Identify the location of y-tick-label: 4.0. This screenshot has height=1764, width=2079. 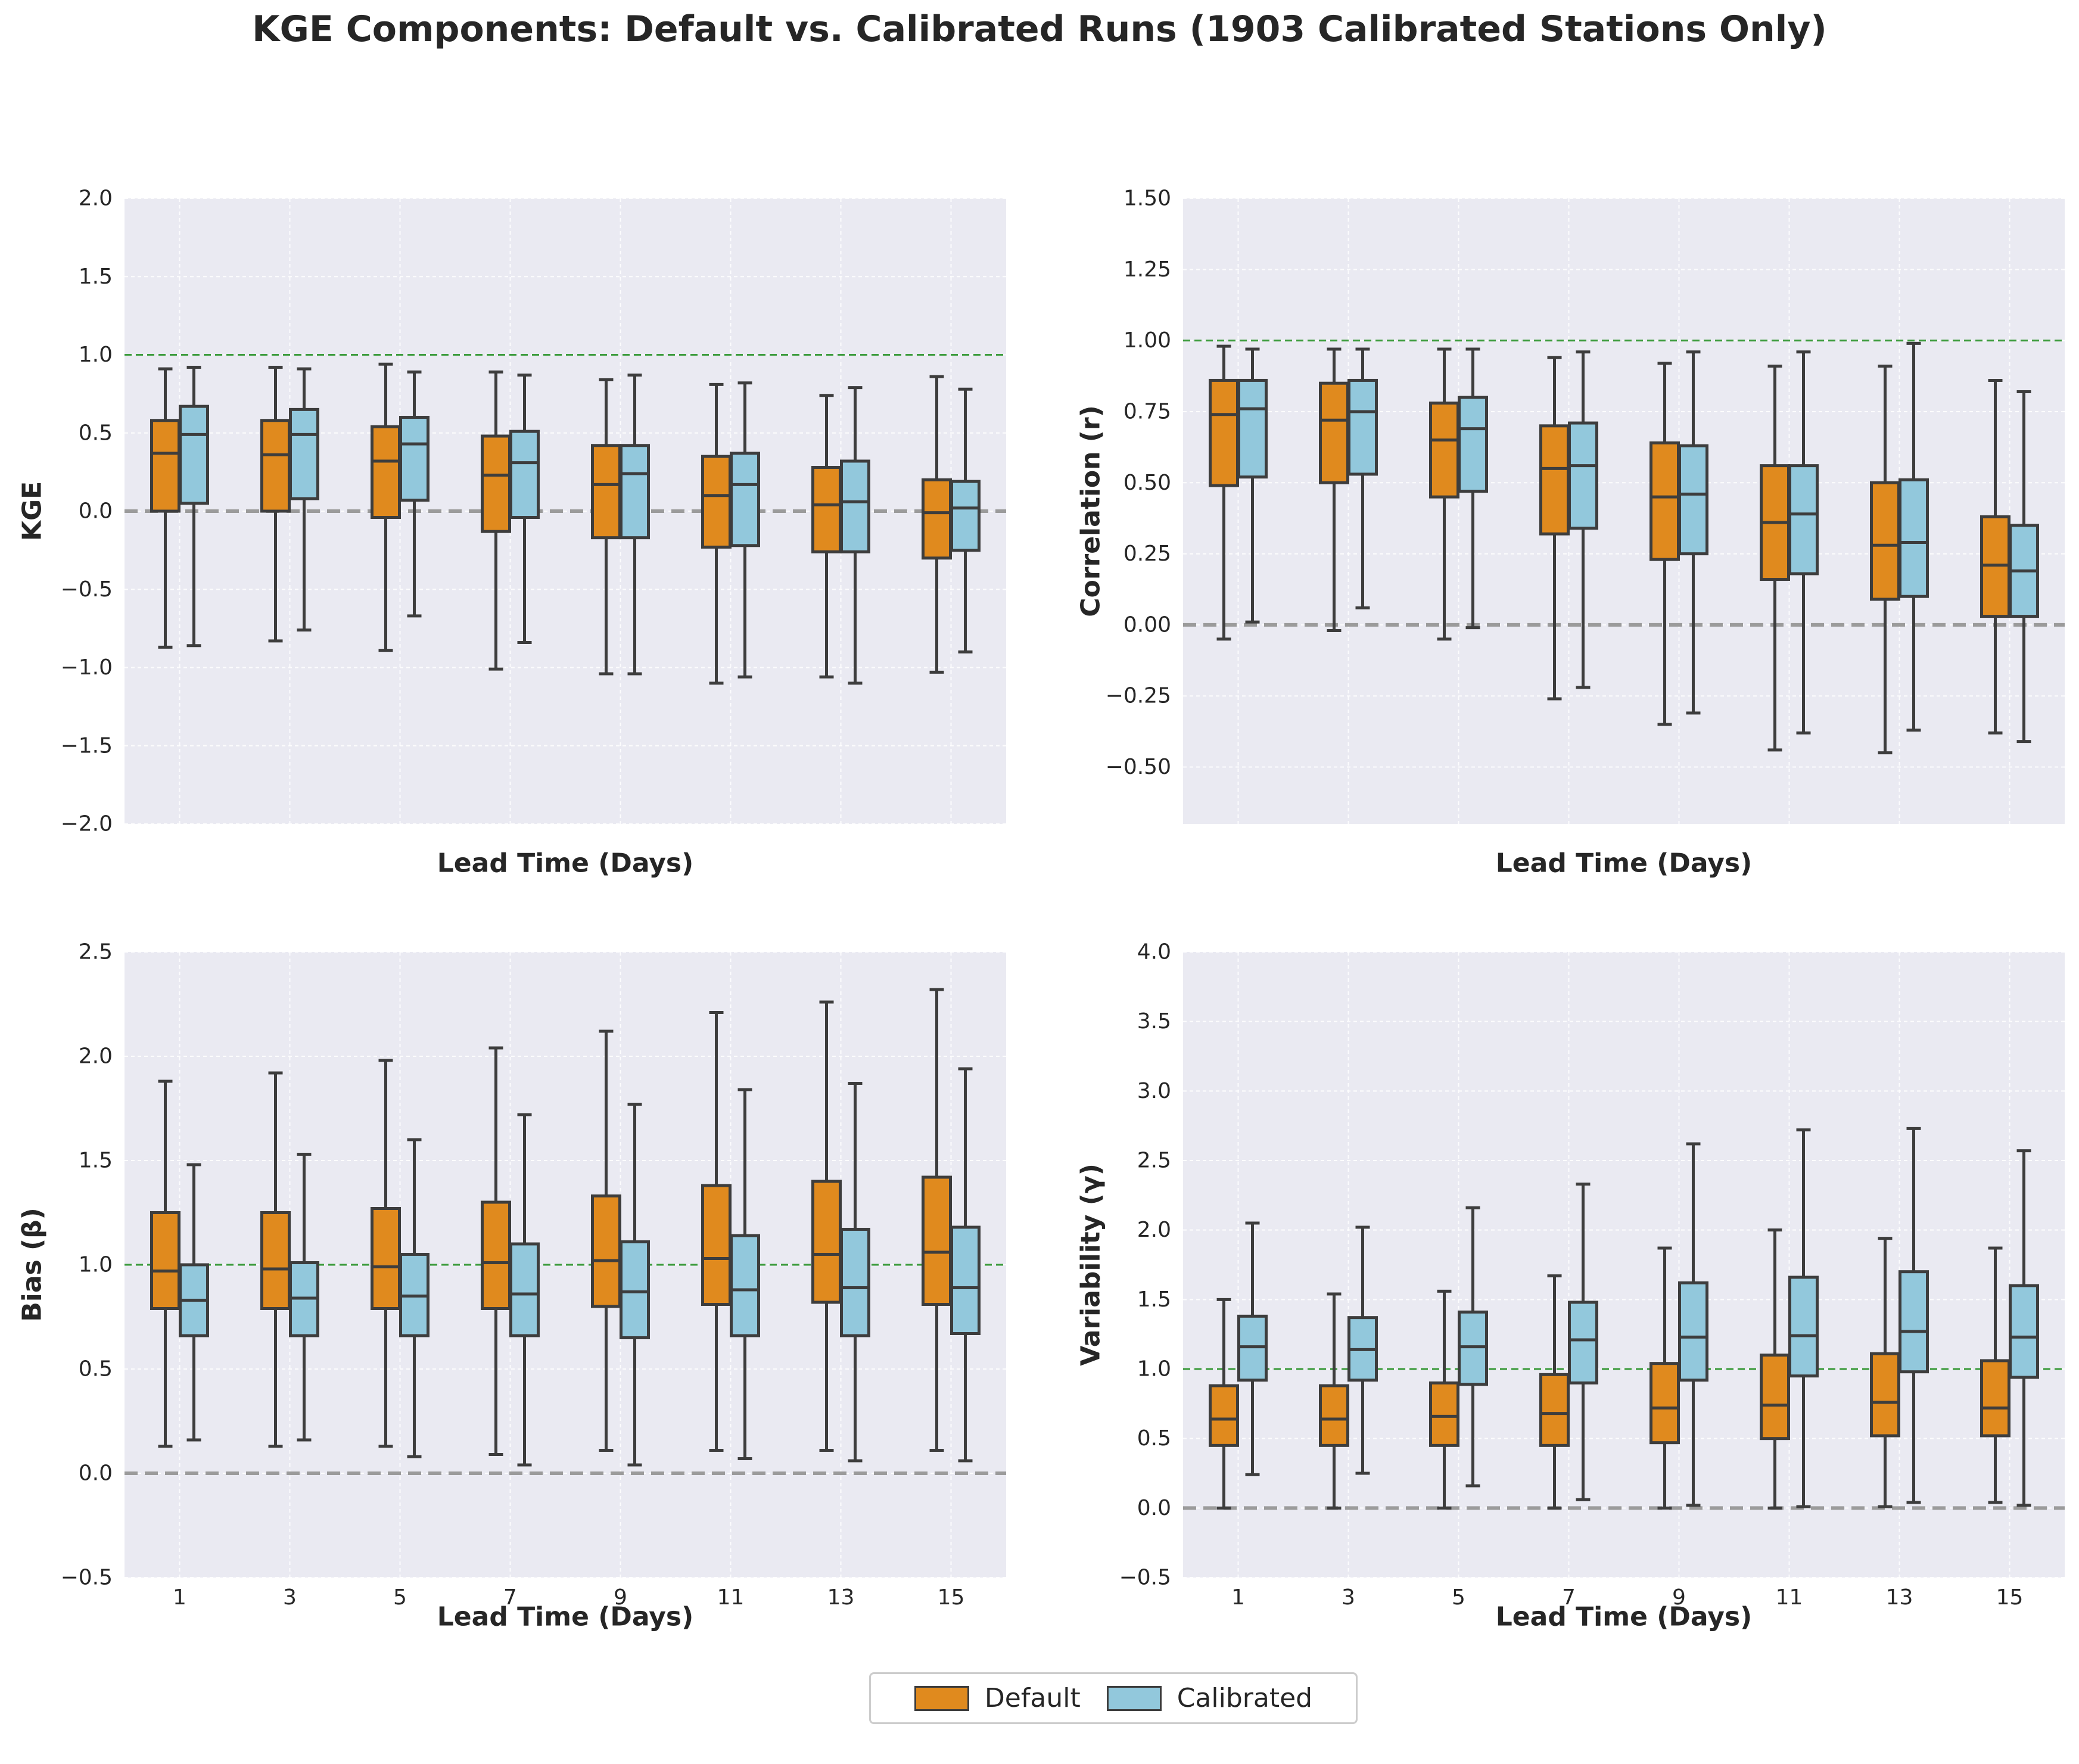
(1154, 952).